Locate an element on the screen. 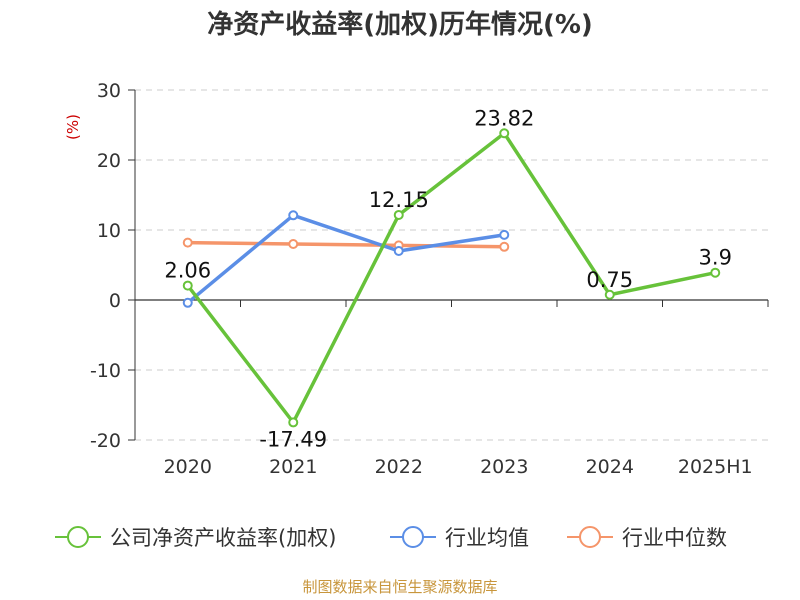 The image size is (800, 600). data-label: 3.9 is located at coordinates (715, 258).